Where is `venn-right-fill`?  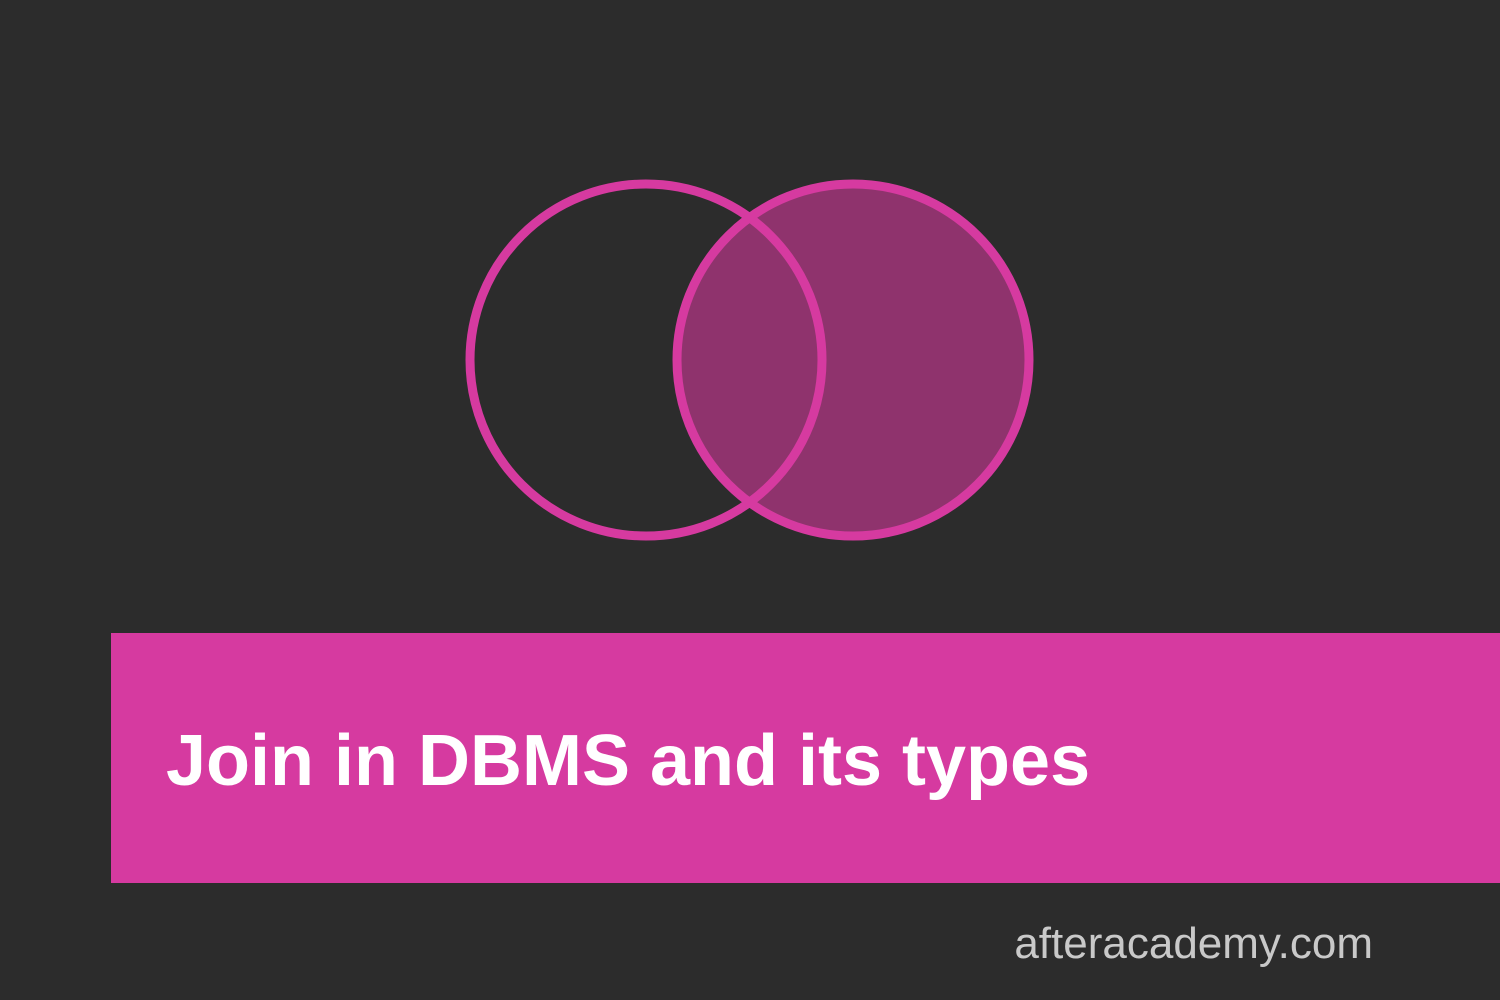
venn-right-fill is located at coordinates (853, 360).